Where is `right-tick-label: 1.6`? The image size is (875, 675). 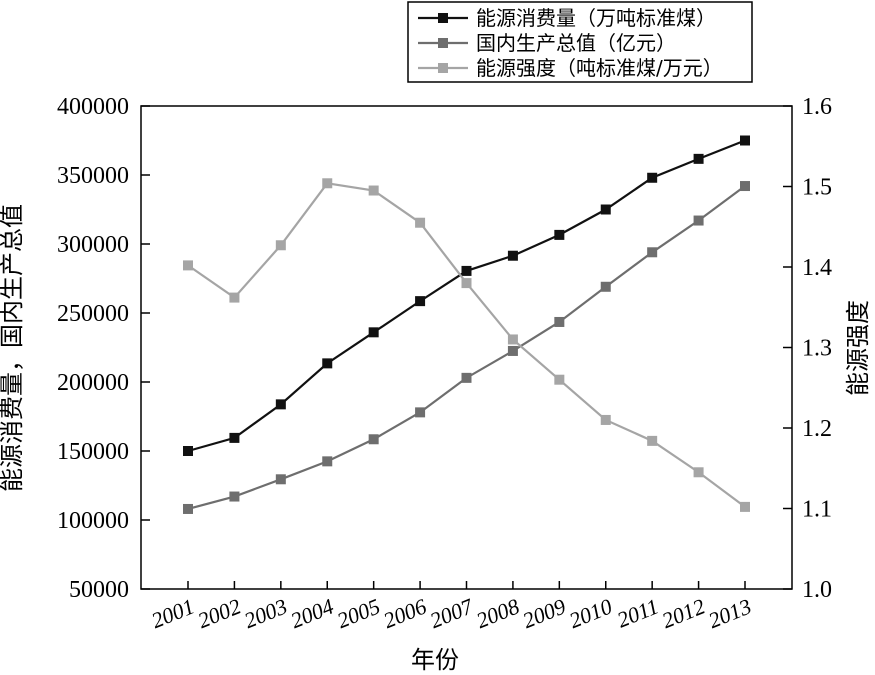
right-tick-label: 1.6 is located at coordinates (817, 107).